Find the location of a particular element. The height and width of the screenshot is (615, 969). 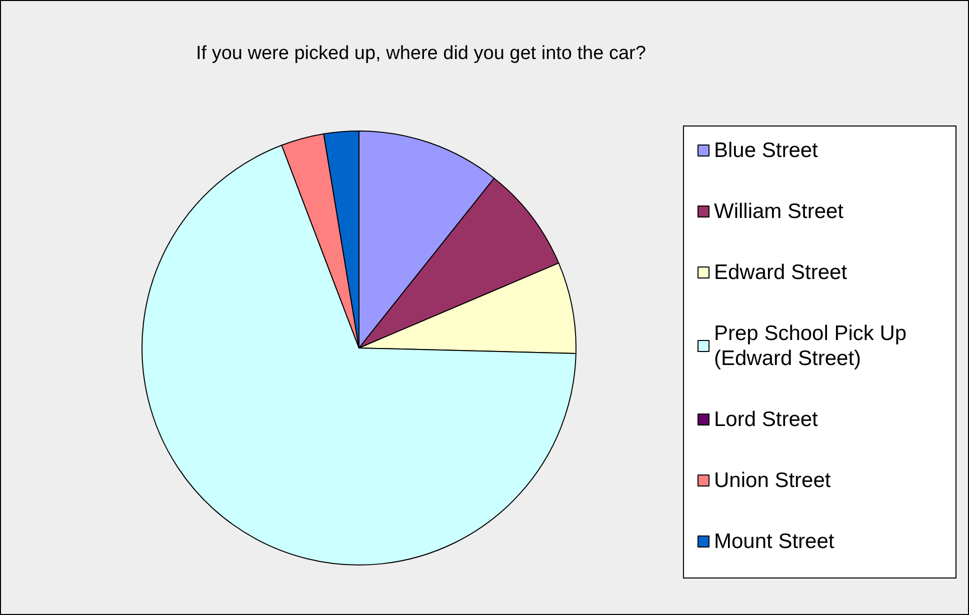

legend-label: Lord Street is located at coordinates (766, 419).